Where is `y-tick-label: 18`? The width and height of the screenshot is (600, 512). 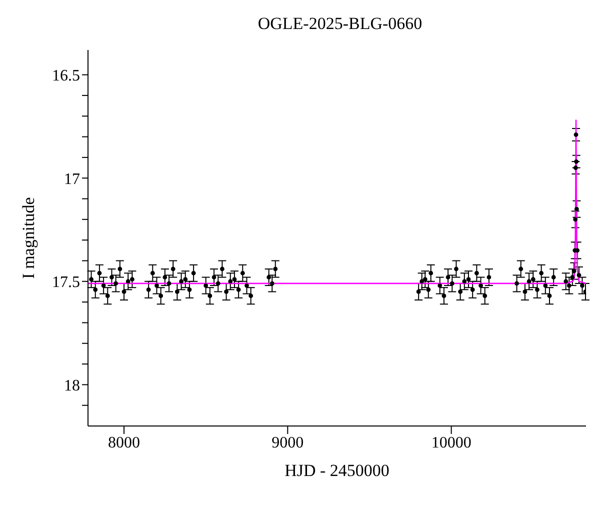
y-tick-label: 18 is located at coordinates (72, 385).